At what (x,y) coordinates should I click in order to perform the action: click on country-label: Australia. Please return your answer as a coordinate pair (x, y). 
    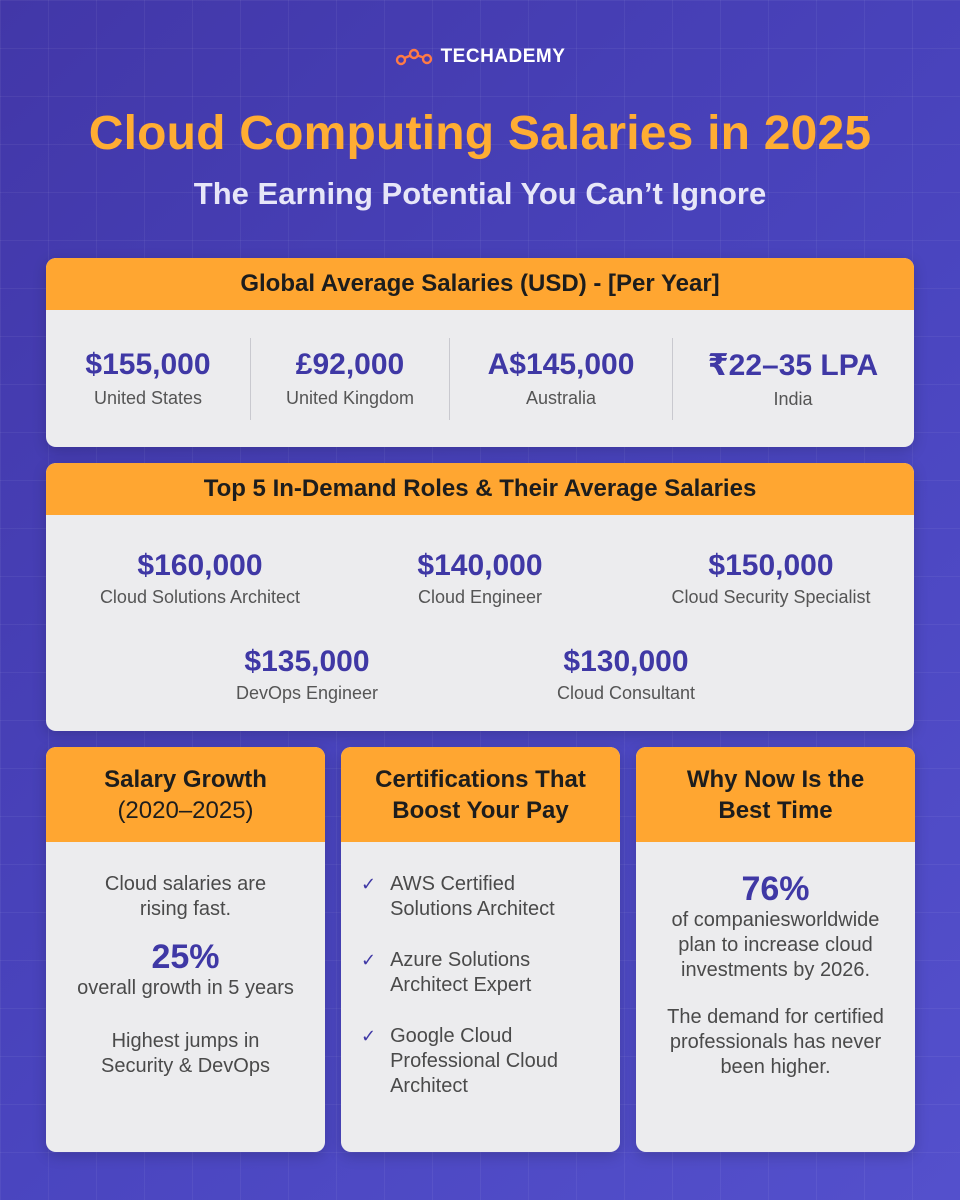
    Looking at the image, I should click on (561, 398).